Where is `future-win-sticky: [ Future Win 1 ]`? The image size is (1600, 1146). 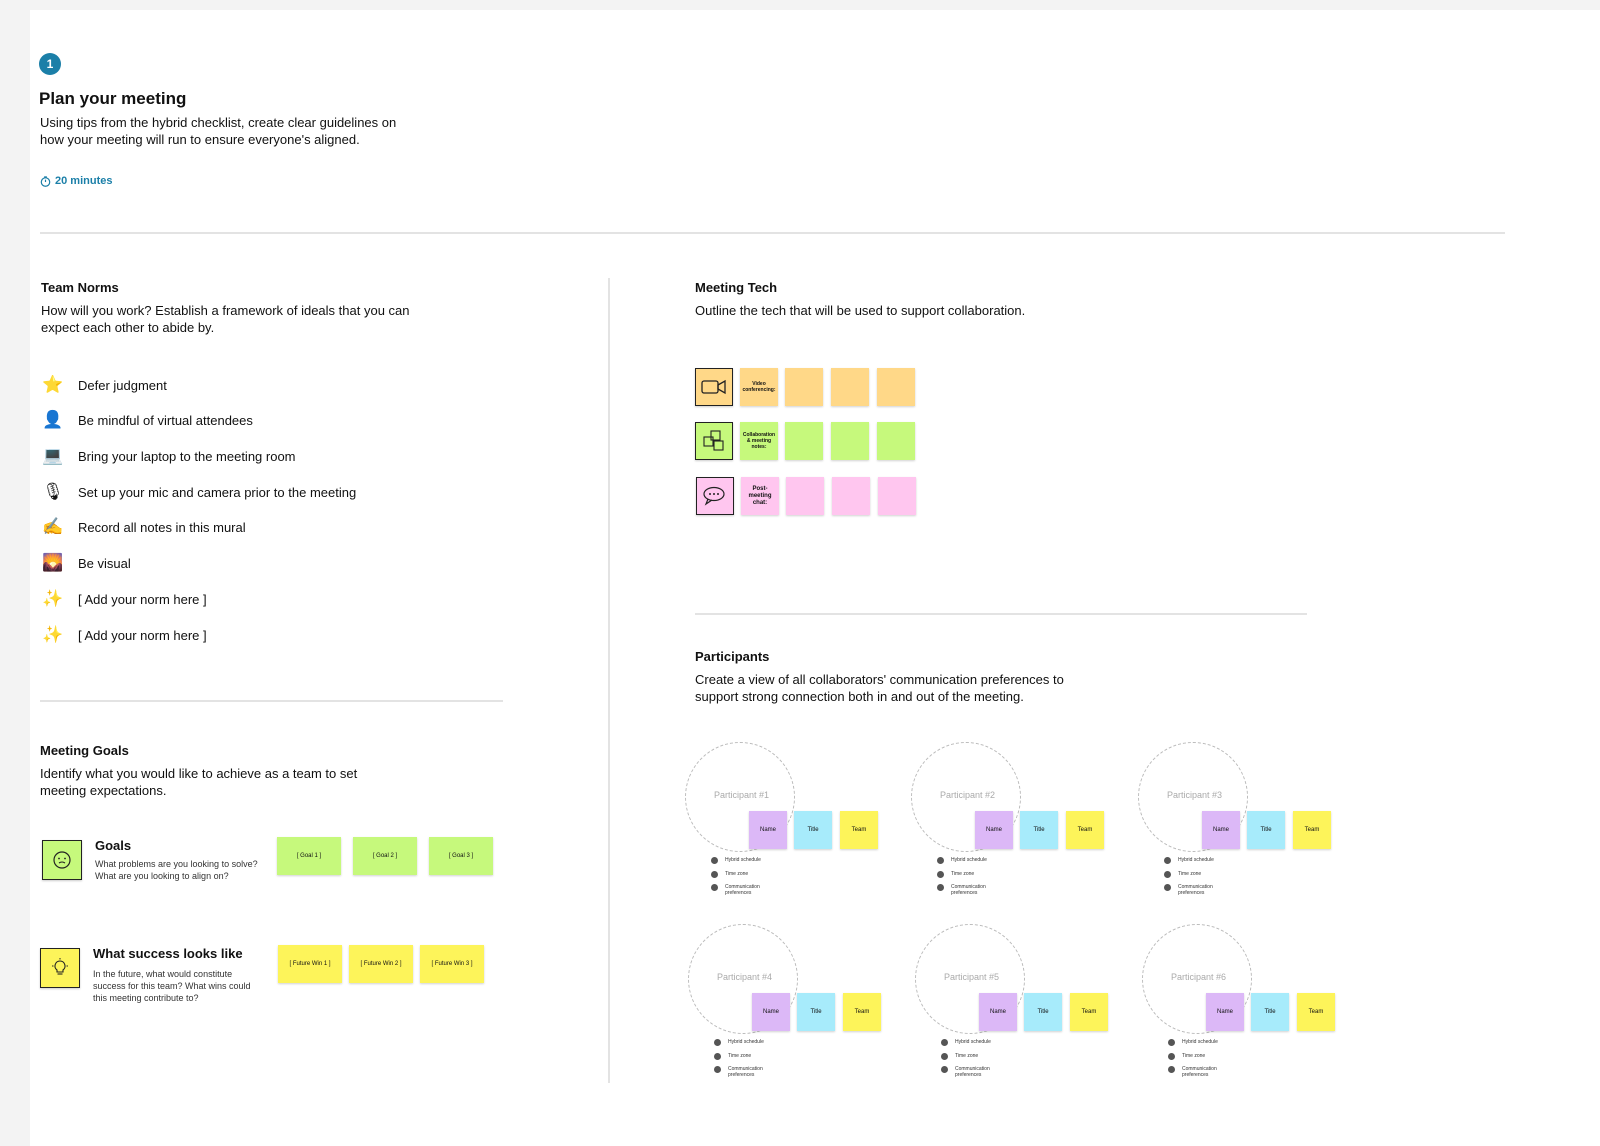
future-win-sticky: [ Future Win 1 ] is located at coordinates (310, 964).